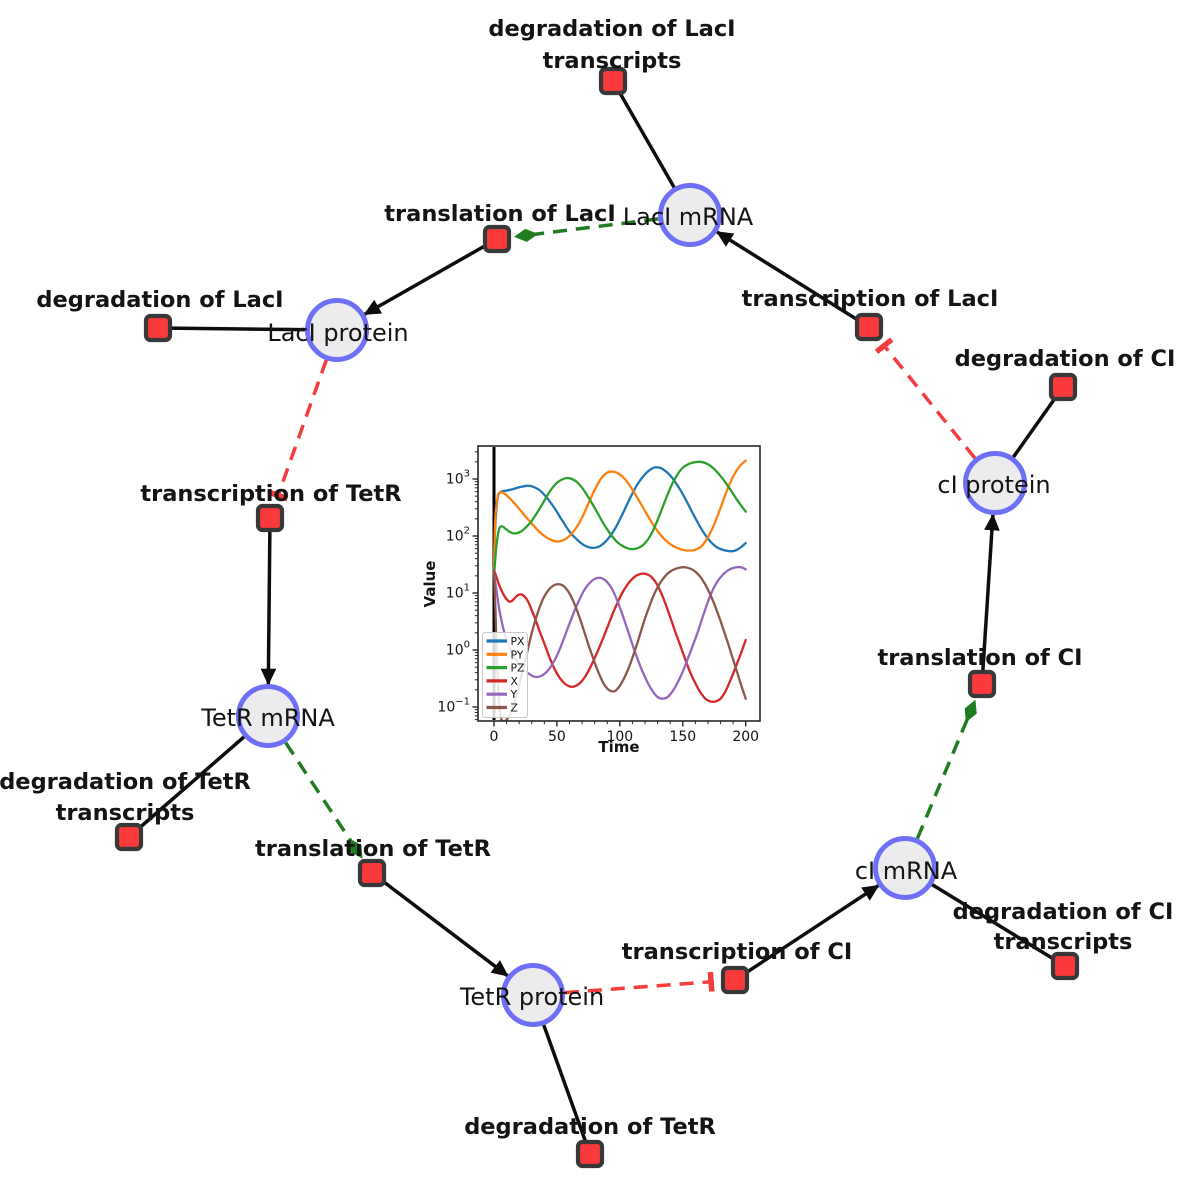 The height and width of the screenshot is (1200, 1189). I want to click on label-degradation-of-ci-transcripts-2: transcripts, so click(1063, 942).